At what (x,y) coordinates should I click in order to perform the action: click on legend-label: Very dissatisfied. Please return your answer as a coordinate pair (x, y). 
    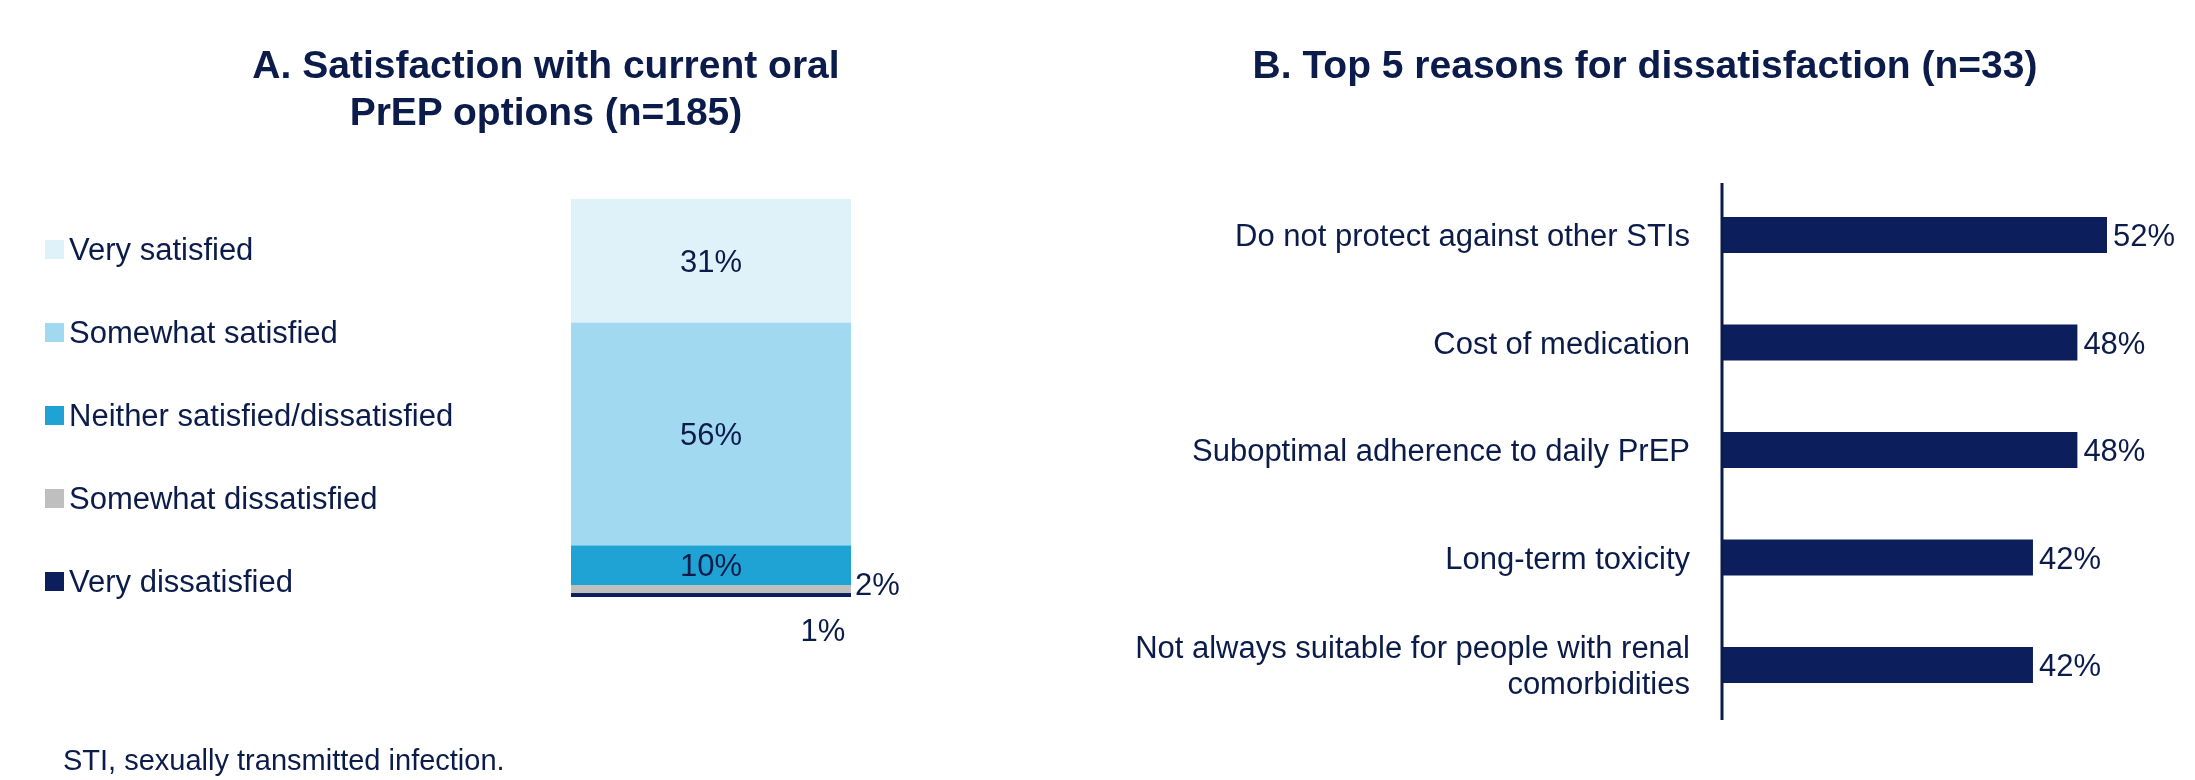
    Looking at the image, I should click on (181, 581).